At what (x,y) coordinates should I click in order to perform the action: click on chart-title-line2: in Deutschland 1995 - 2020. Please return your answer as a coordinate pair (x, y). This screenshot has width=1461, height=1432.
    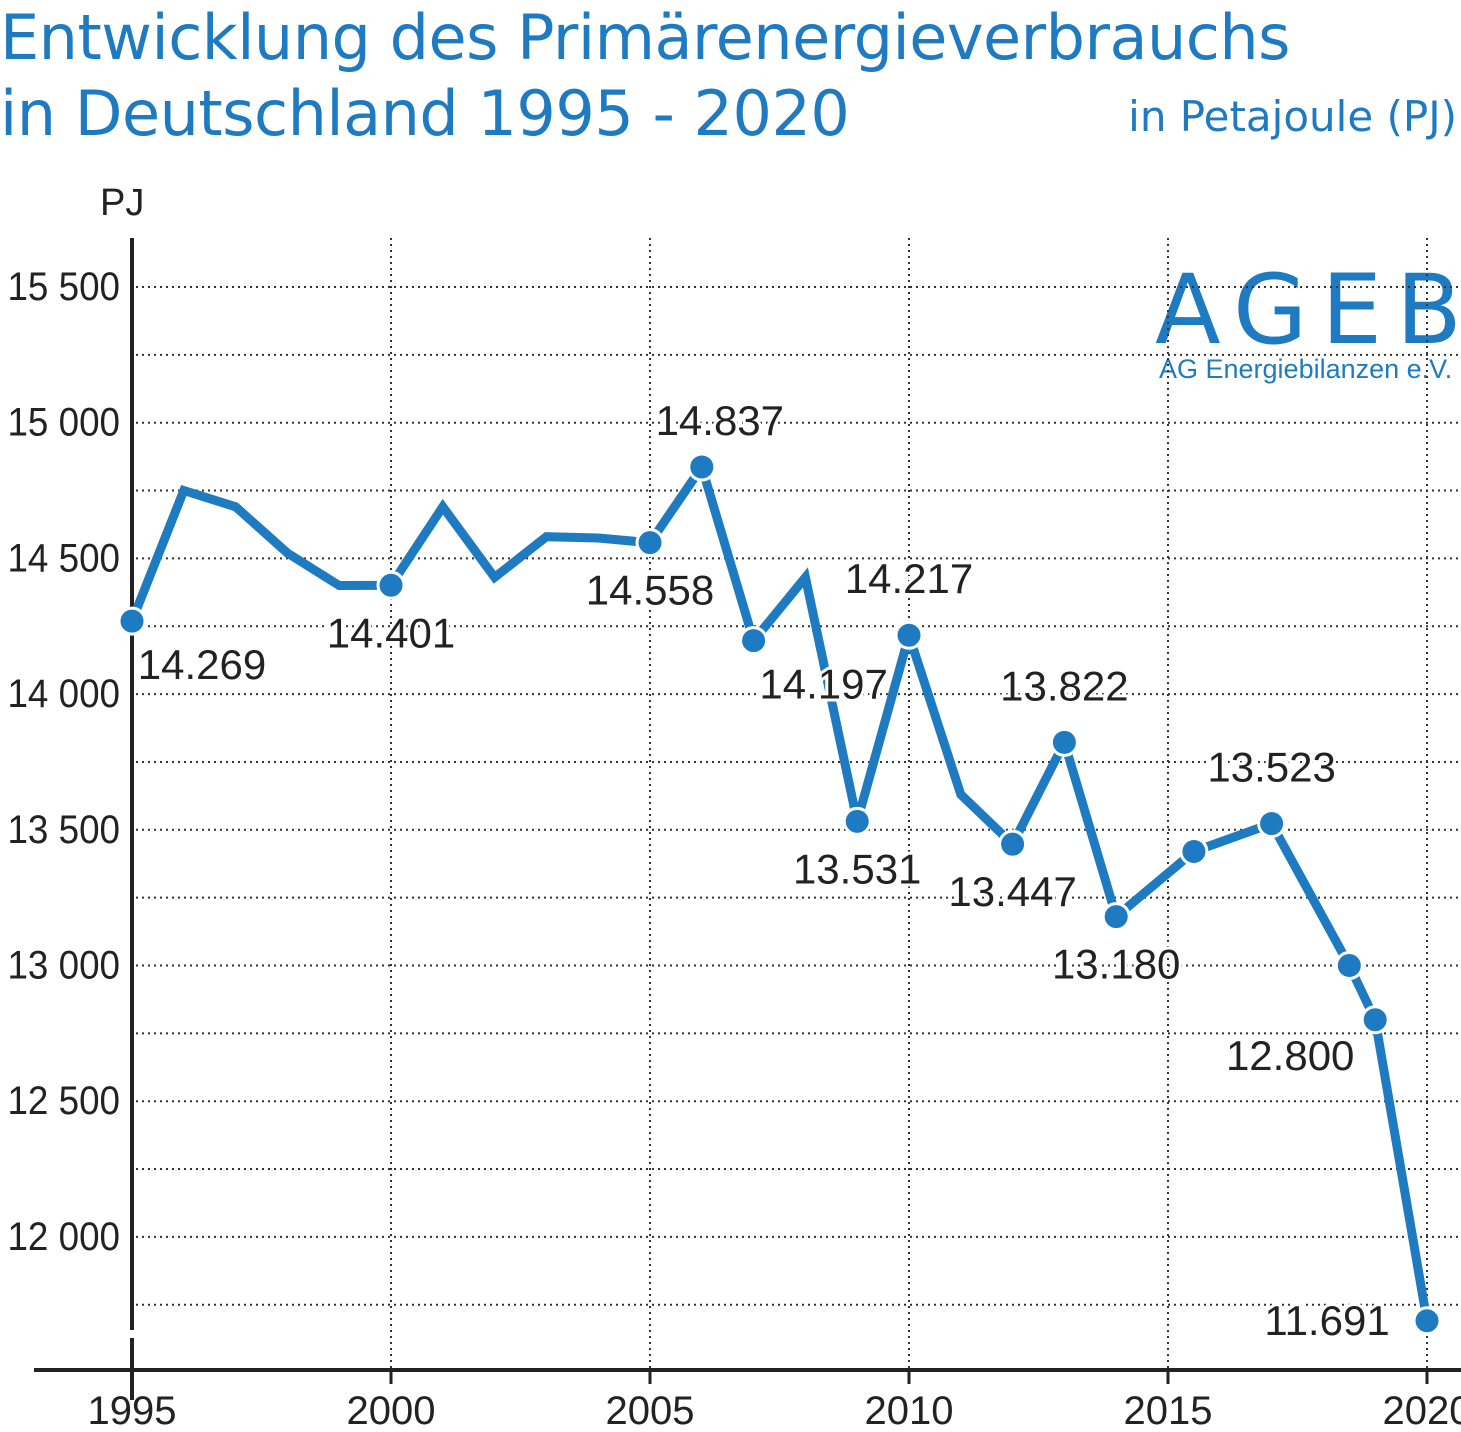
    Looking at the image, I should click on (425, 113).